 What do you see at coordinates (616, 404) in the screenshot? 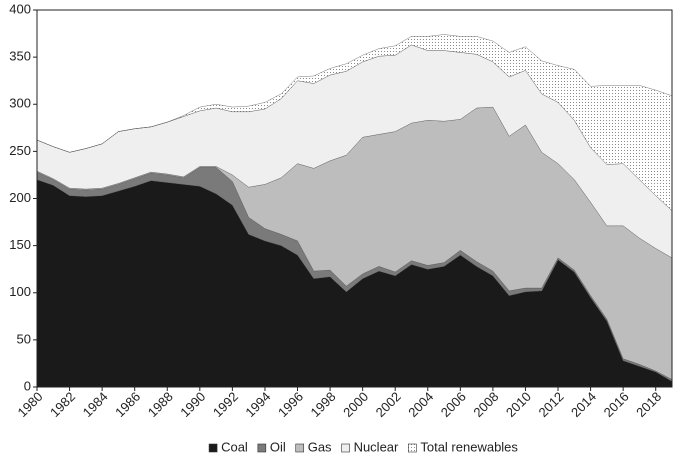
I see `x-tick-label: 2016` at bounding box center [616, 404].